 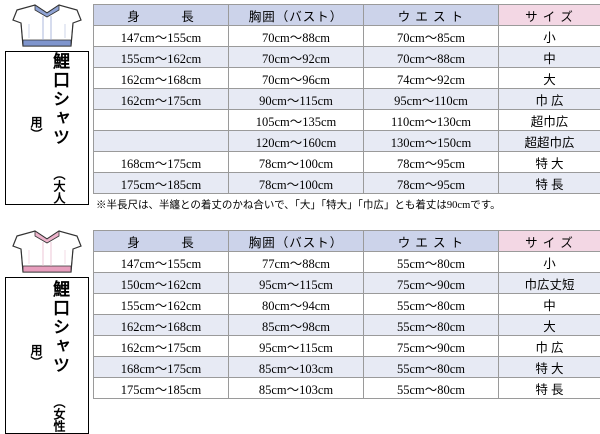 I want to click on table-row: 147cm〜155cm 77cm〜88cm 55cm〜80cm 小, so click(x=347, y=262).